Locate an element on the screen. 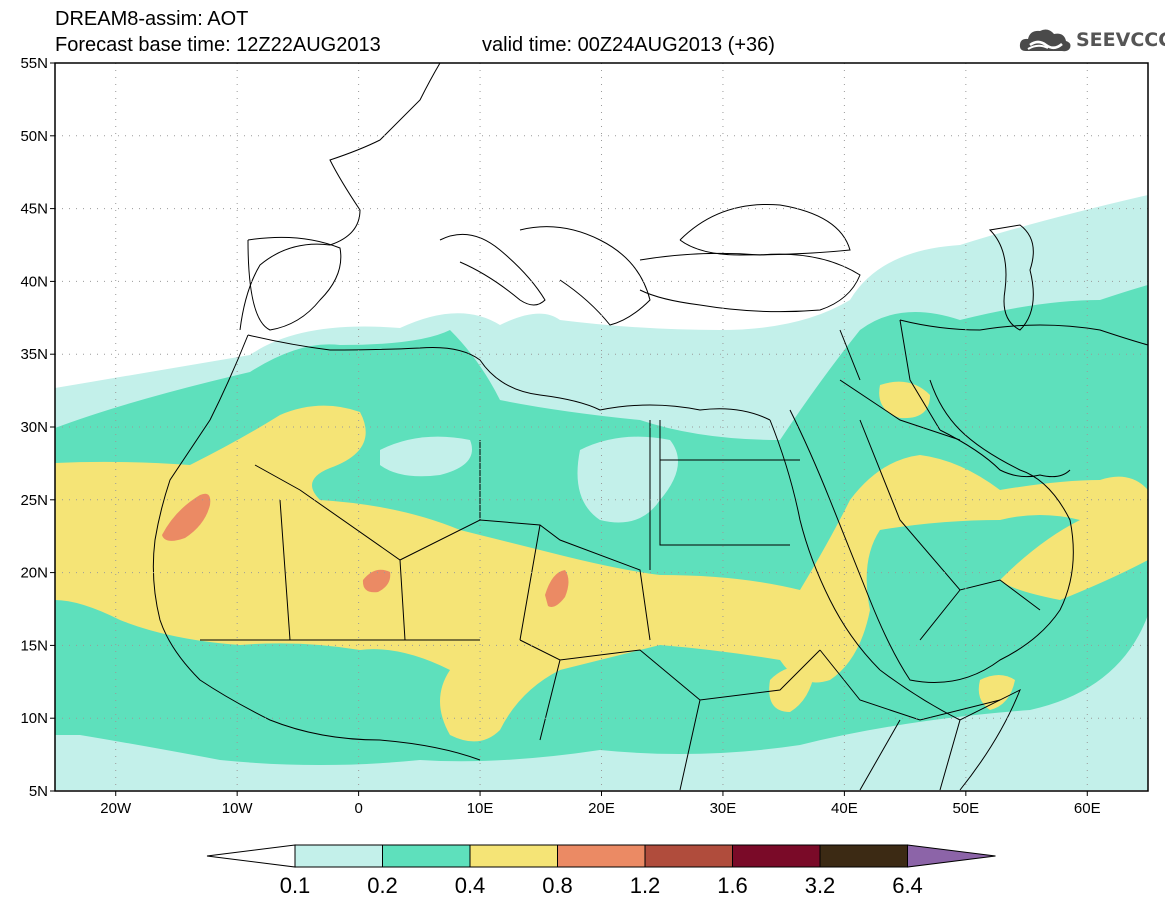  lat-tick-label: 50N is located at coordinates (34, 136).